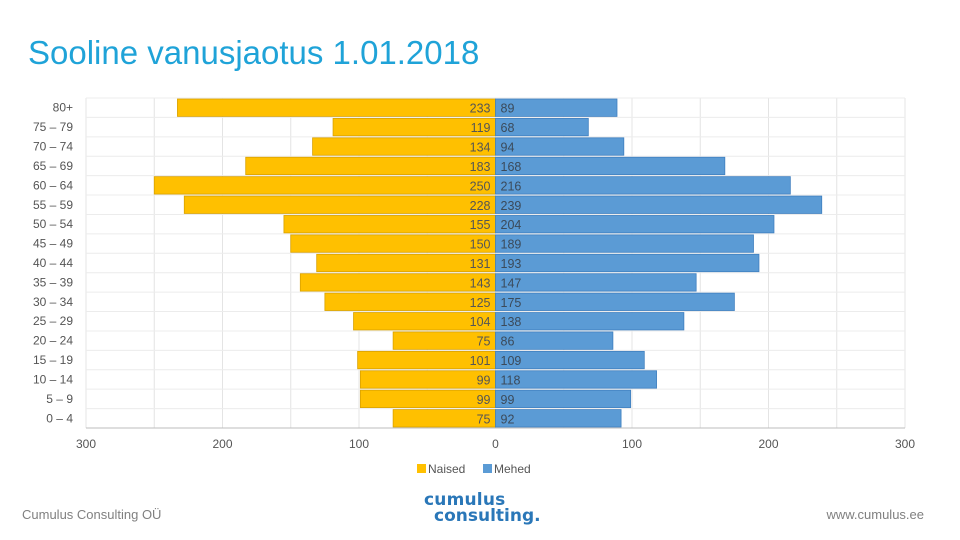 This screenshot has width=960, height=540. What do you see at coordinates (53, 321) in the screenshot?
I see `category-label: 25 – 29` at bounding box center [53, 321].